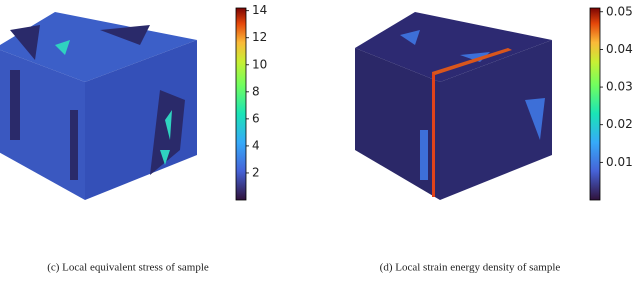  What do you see at coordinates (619, 162) in the screenshot?
I see `colorbar-tick-label: 0.01` at bounding box center [619, 162].